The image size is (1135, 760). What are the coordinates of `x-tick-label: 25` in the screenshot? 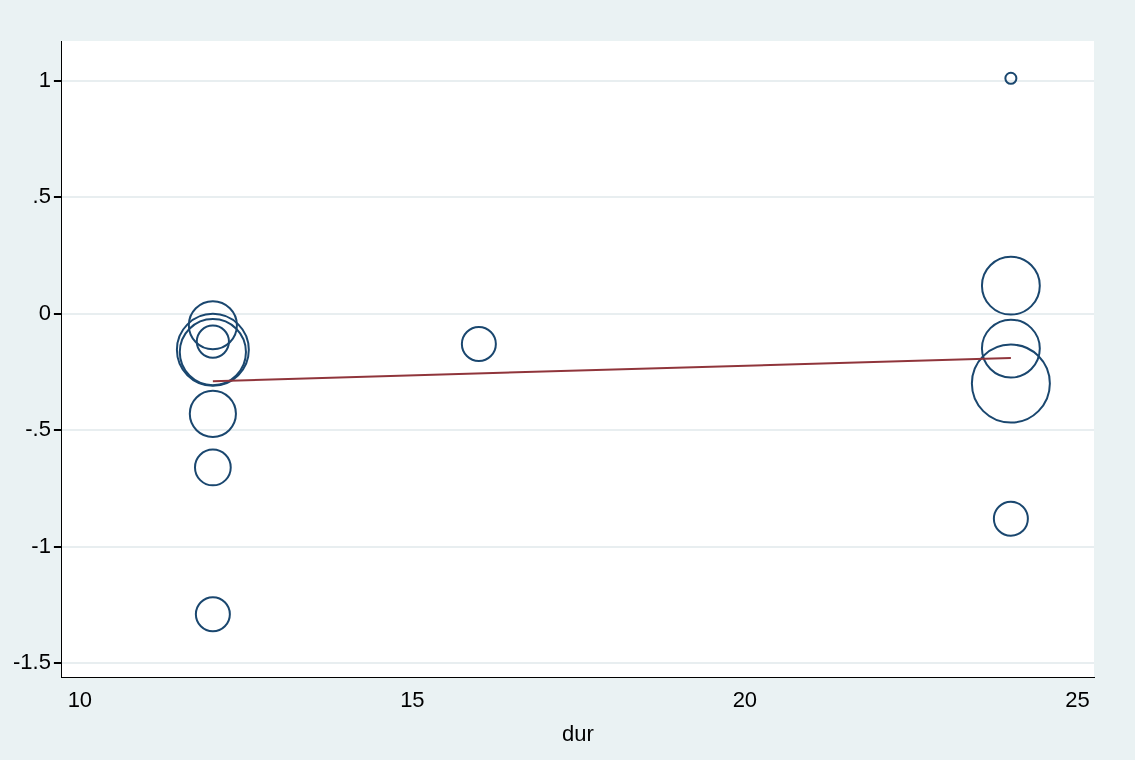 It's located at (1077, 700).